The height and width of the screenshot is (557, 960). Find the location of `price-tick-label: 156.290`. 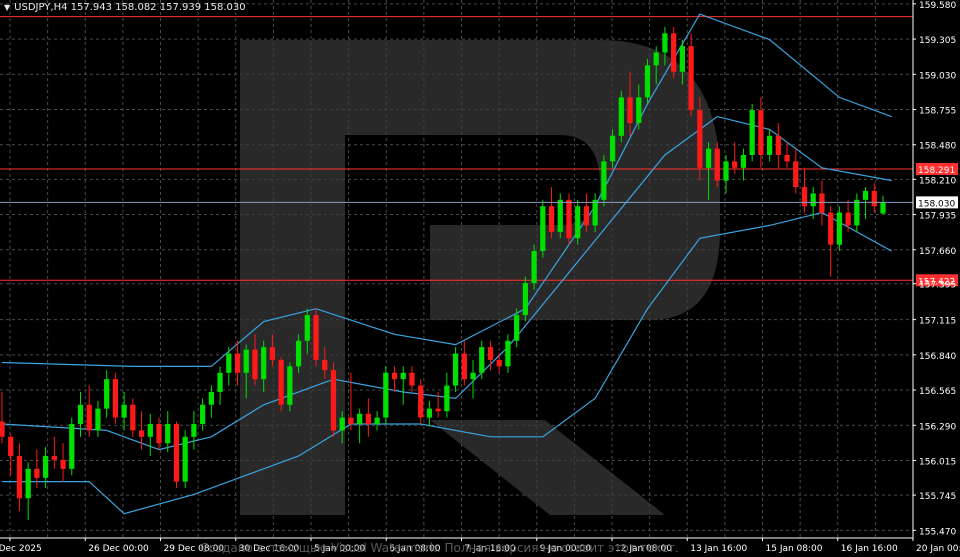

price-tick-label: 156.290 is located at coordinates (937, 427).